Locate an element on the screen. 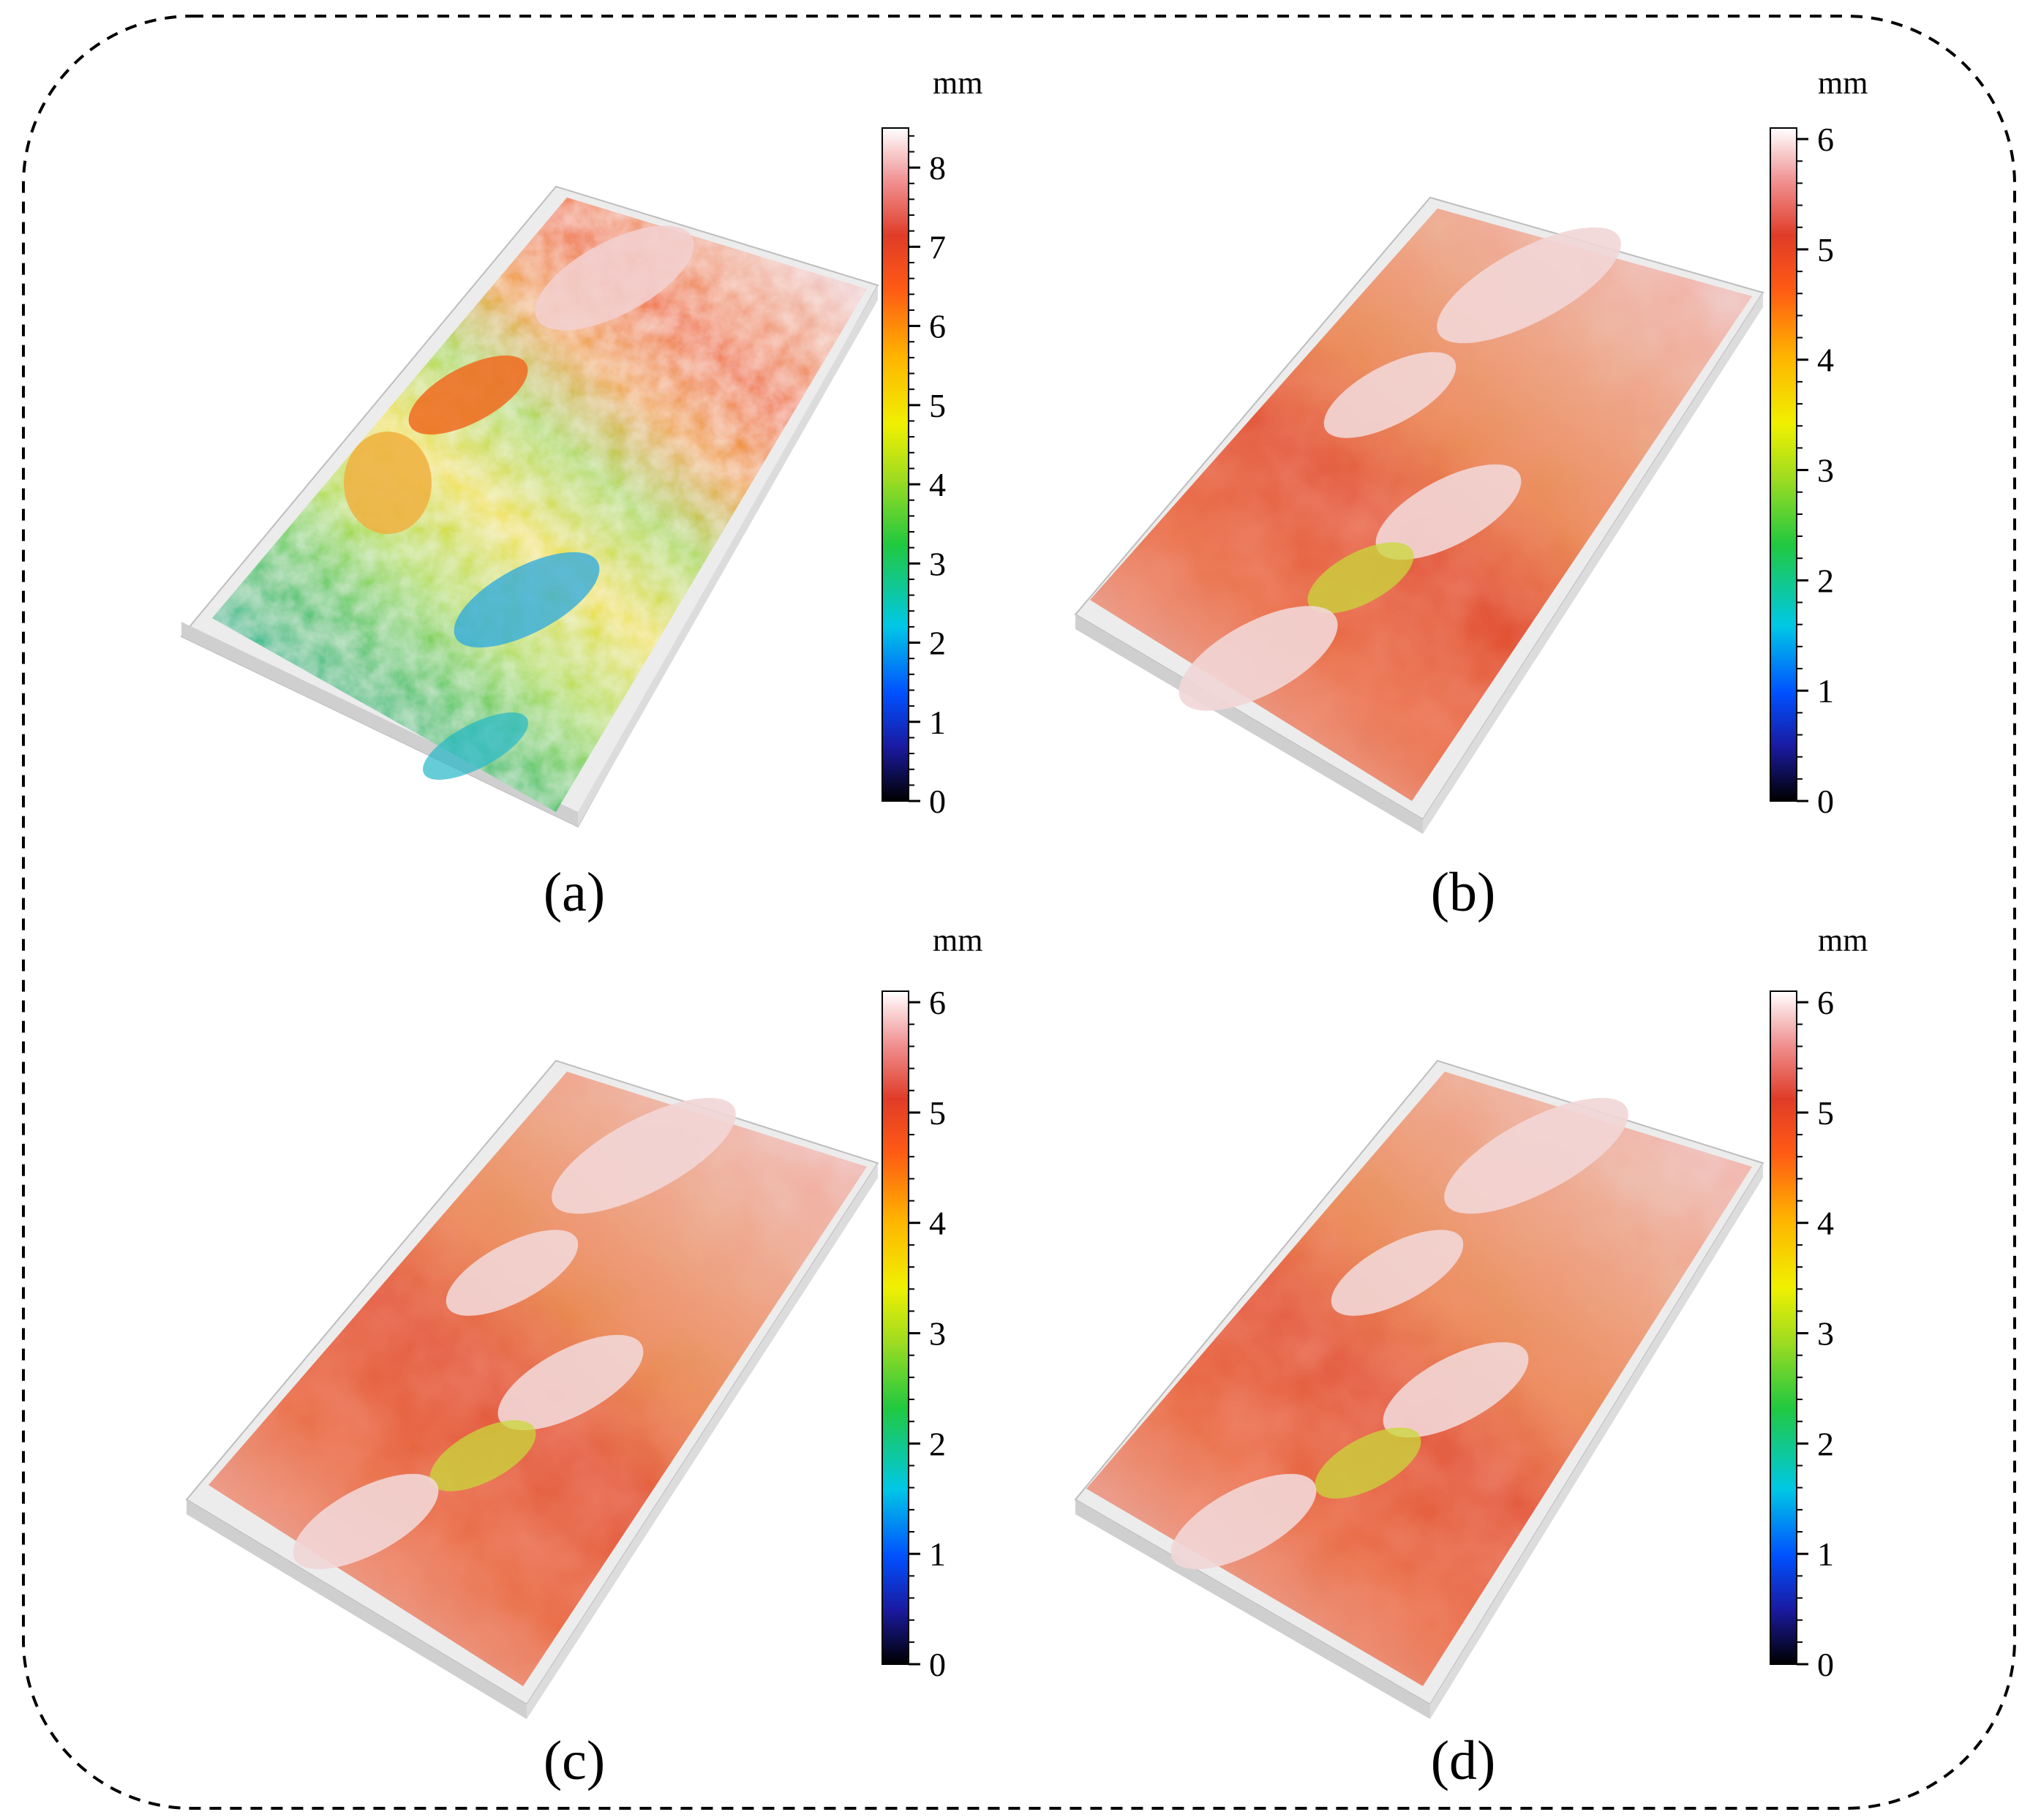 The height and width of the screenshot is (1820, 2041). colorbar-b: mm 0 1 2 3 4 5 6 is located at coordinates (1819, 443).